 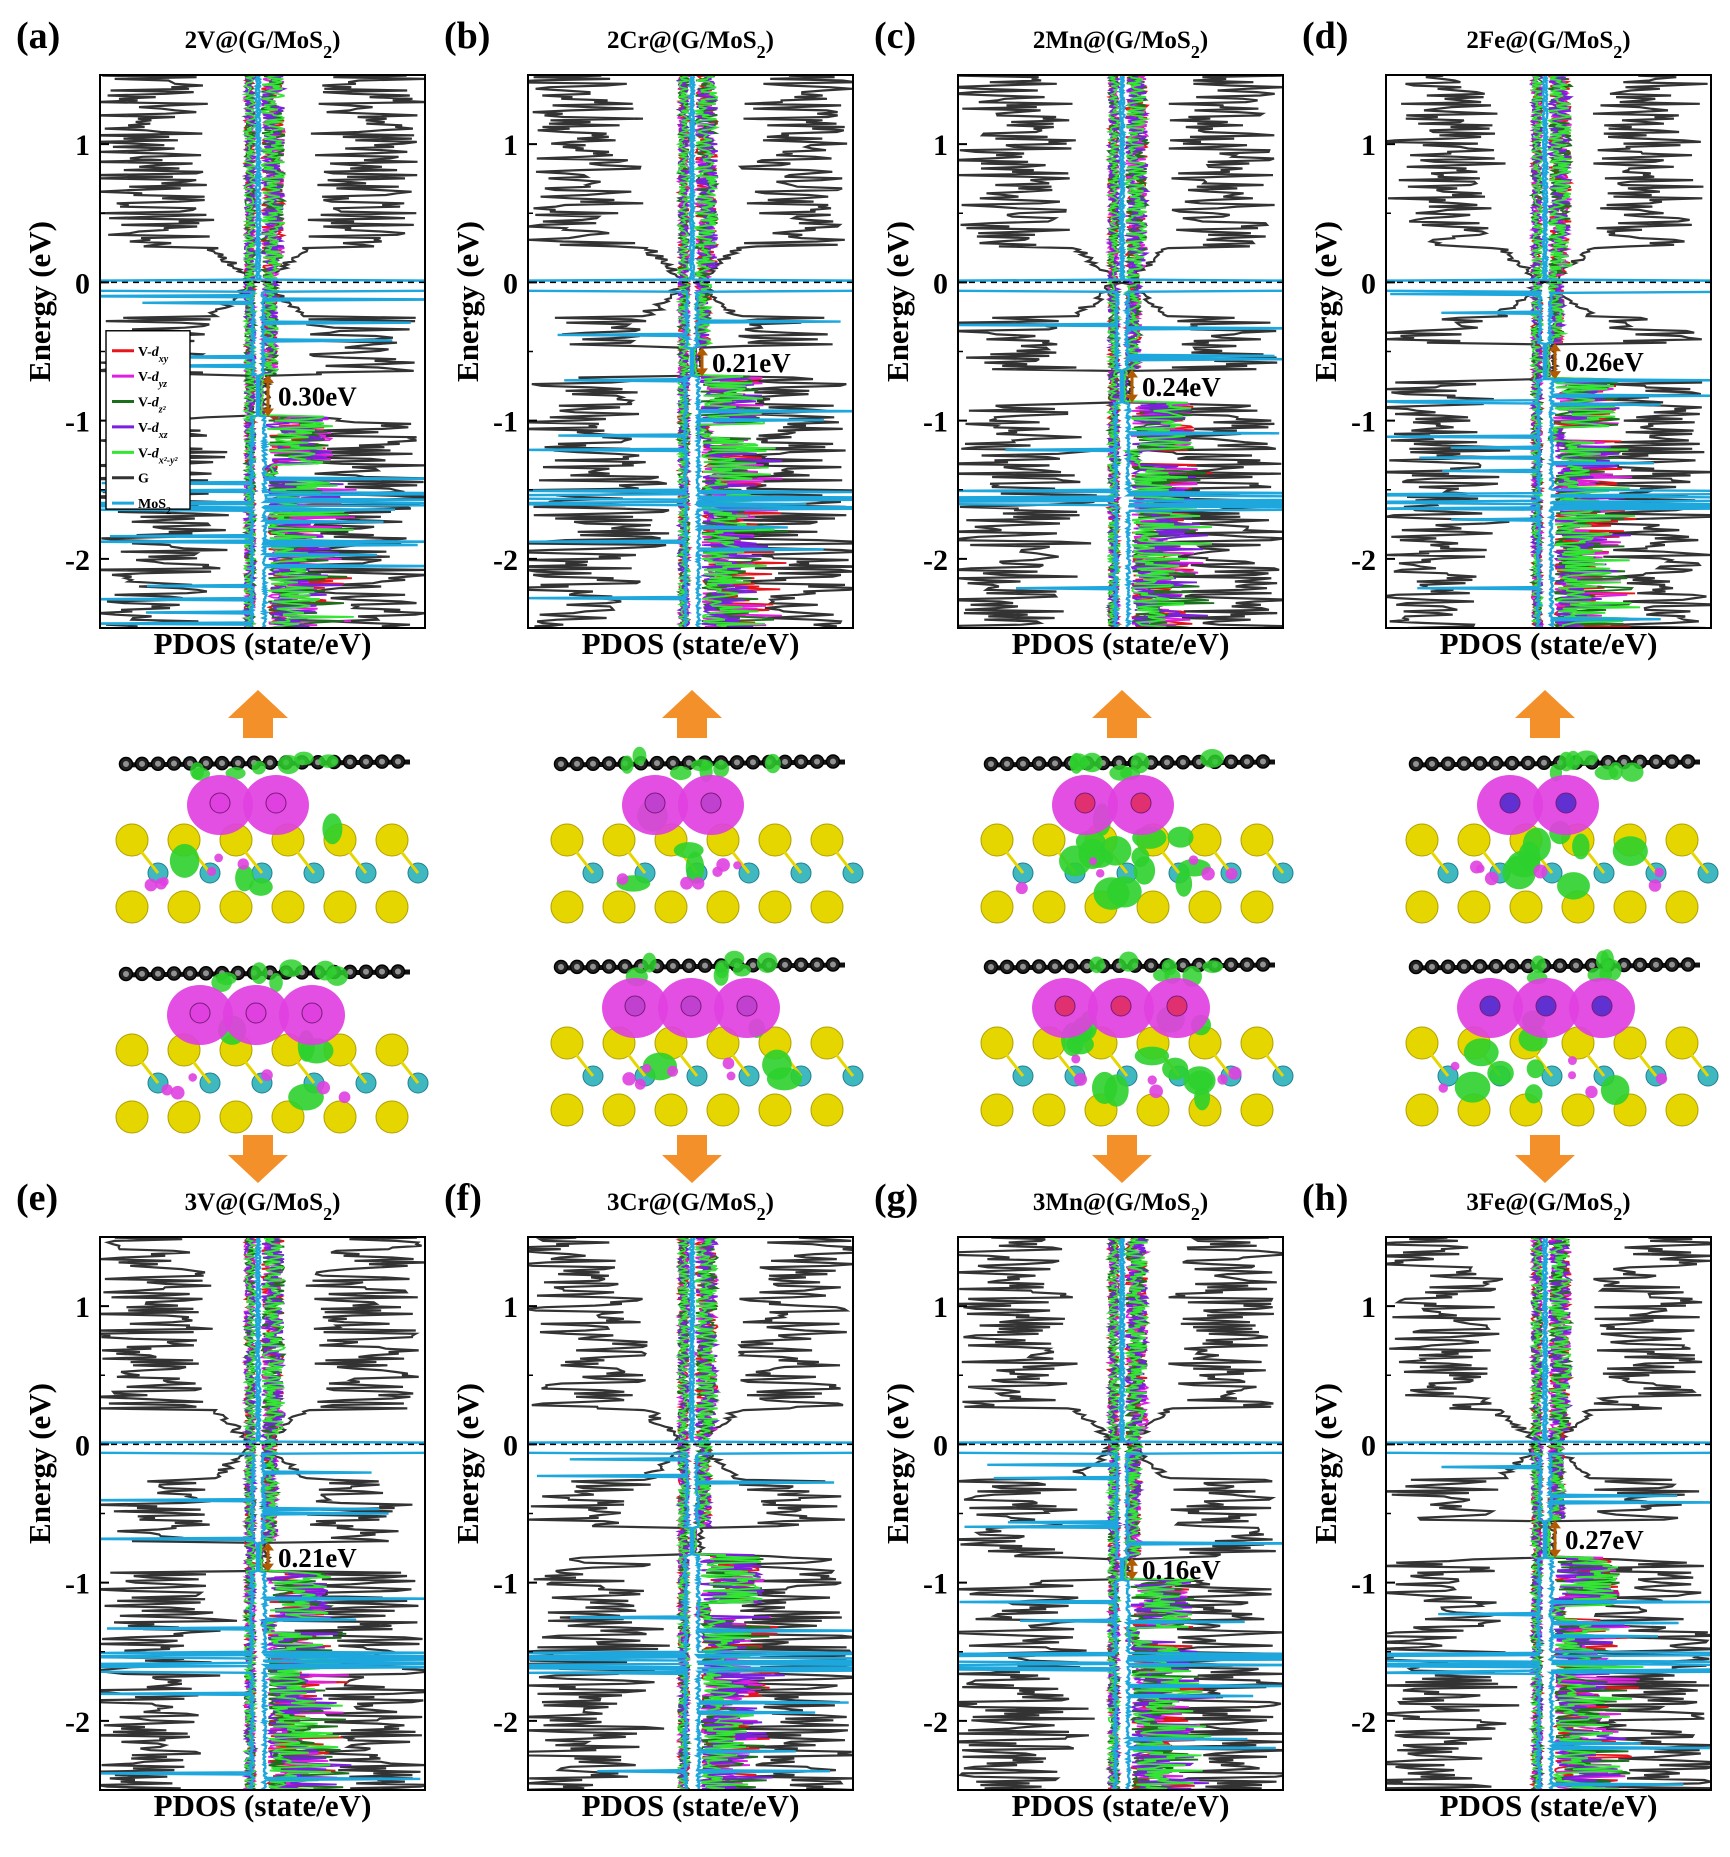 I want to click on panel-label: (c), so click(x=895, y=36).